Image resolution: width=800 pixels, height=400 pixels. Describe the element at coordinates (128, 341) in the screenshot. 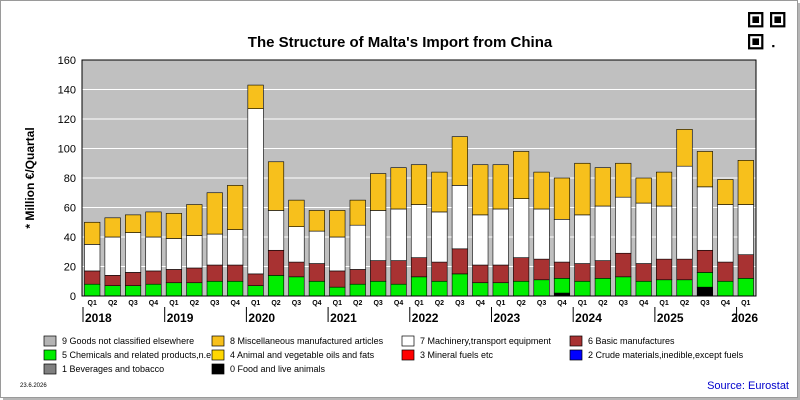

I see `legend-label: 9 Goods not classified elsewhere` at that location.